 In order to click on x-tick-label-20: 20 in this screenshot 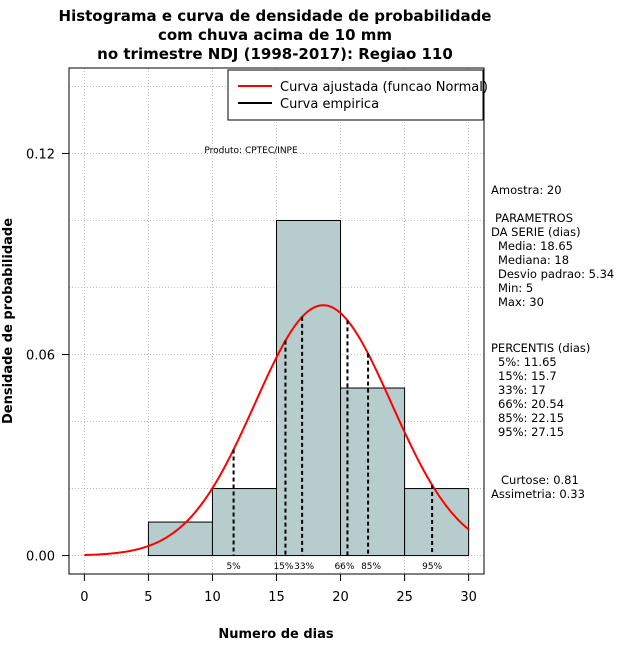, I will do `click(340, 597)`.